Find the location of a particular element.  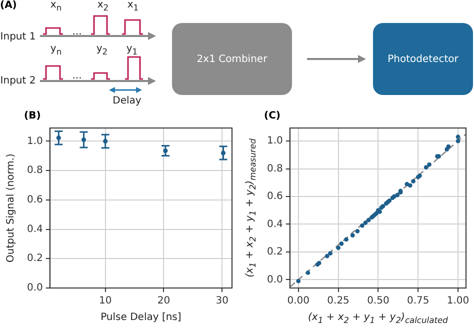

text: x$_{1}$ is located at coordinates (133, 6).